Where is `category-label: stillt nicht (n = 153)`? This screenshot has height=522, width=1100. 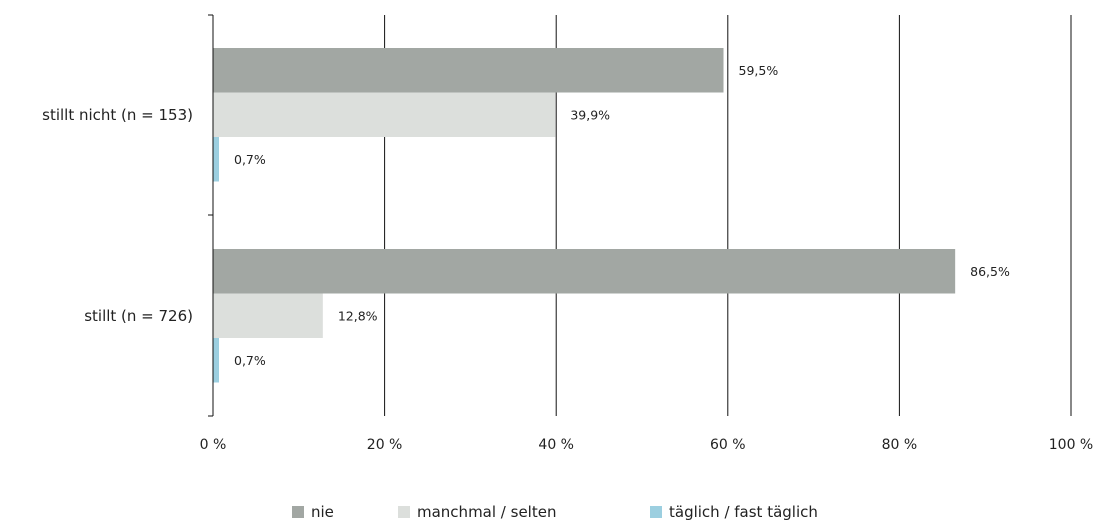
category-label: stillt nicht (n = 153) is located at coordinates (117, 115).